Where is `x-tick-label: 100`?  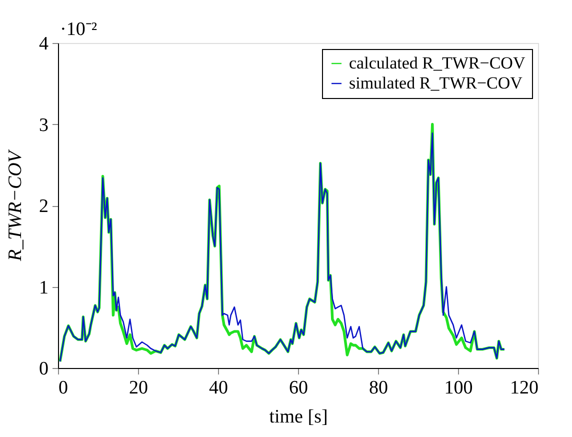 x-tick-label: 100 is located at coordinates (458, 388).